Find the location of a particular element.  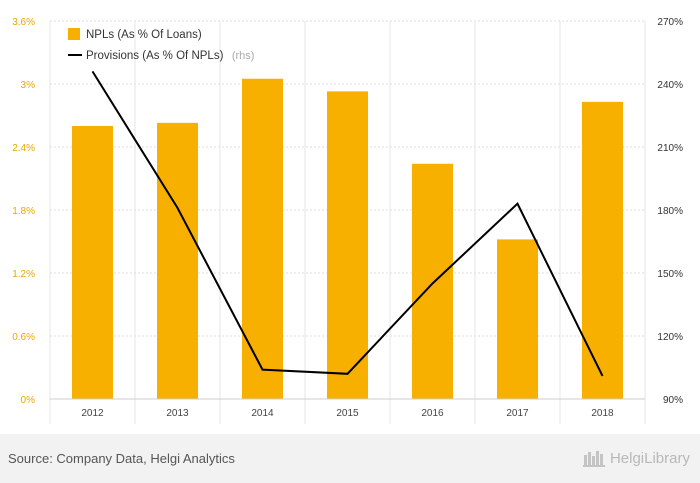

bar-2018 is located at coordinates (602, 250).